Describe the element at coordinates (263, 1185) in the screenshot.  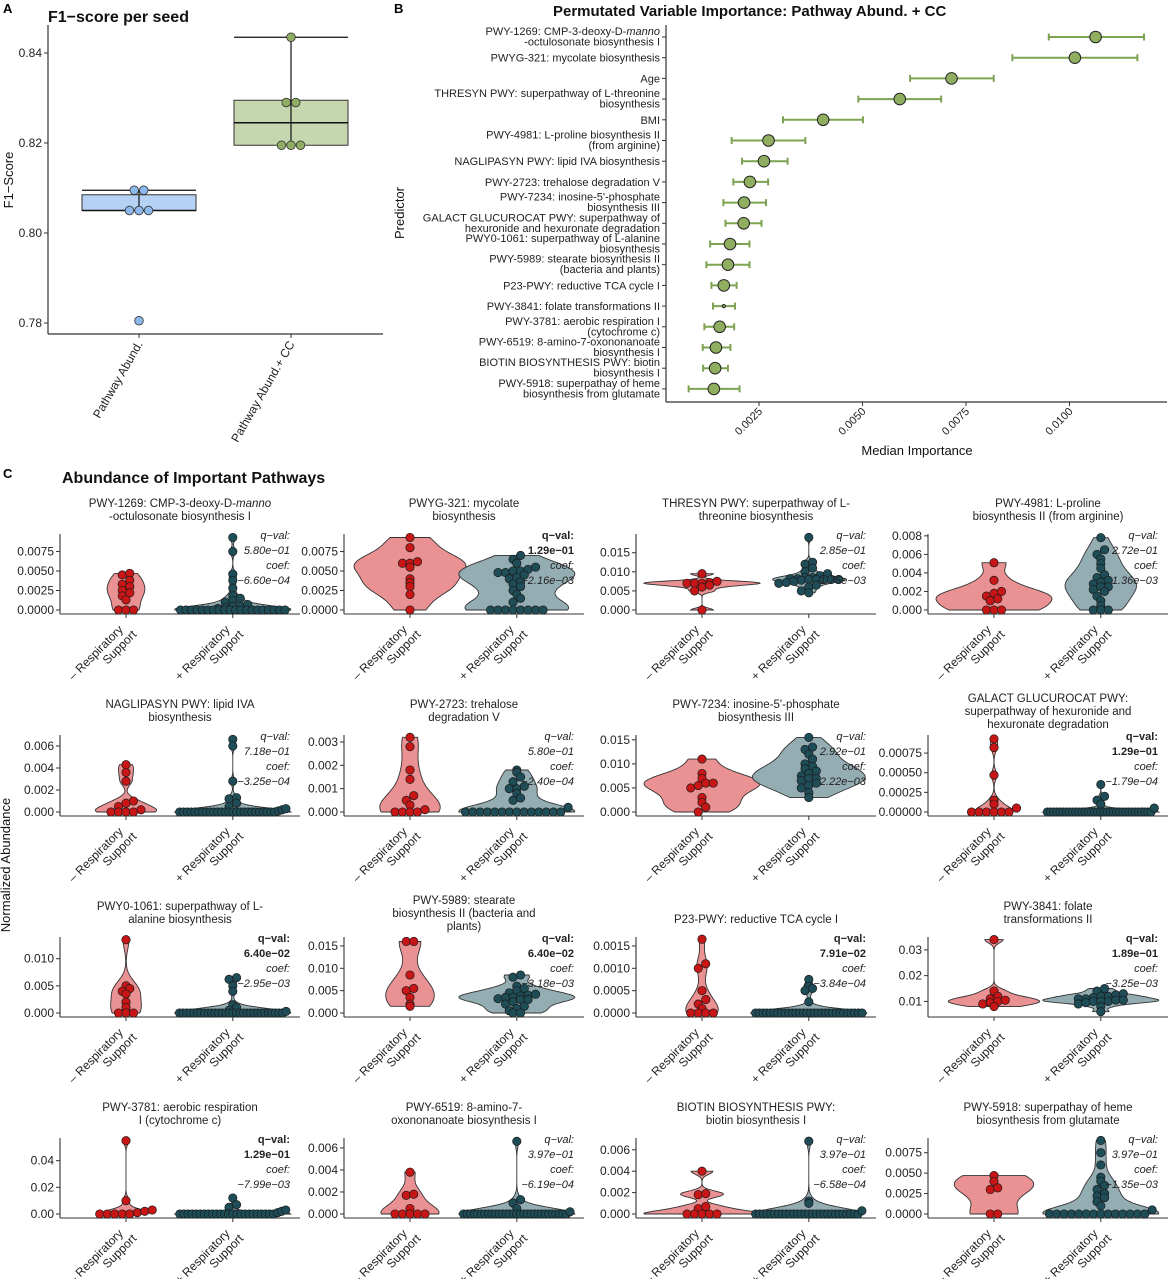
I see `coef-value: −7.99e−03` at that location.